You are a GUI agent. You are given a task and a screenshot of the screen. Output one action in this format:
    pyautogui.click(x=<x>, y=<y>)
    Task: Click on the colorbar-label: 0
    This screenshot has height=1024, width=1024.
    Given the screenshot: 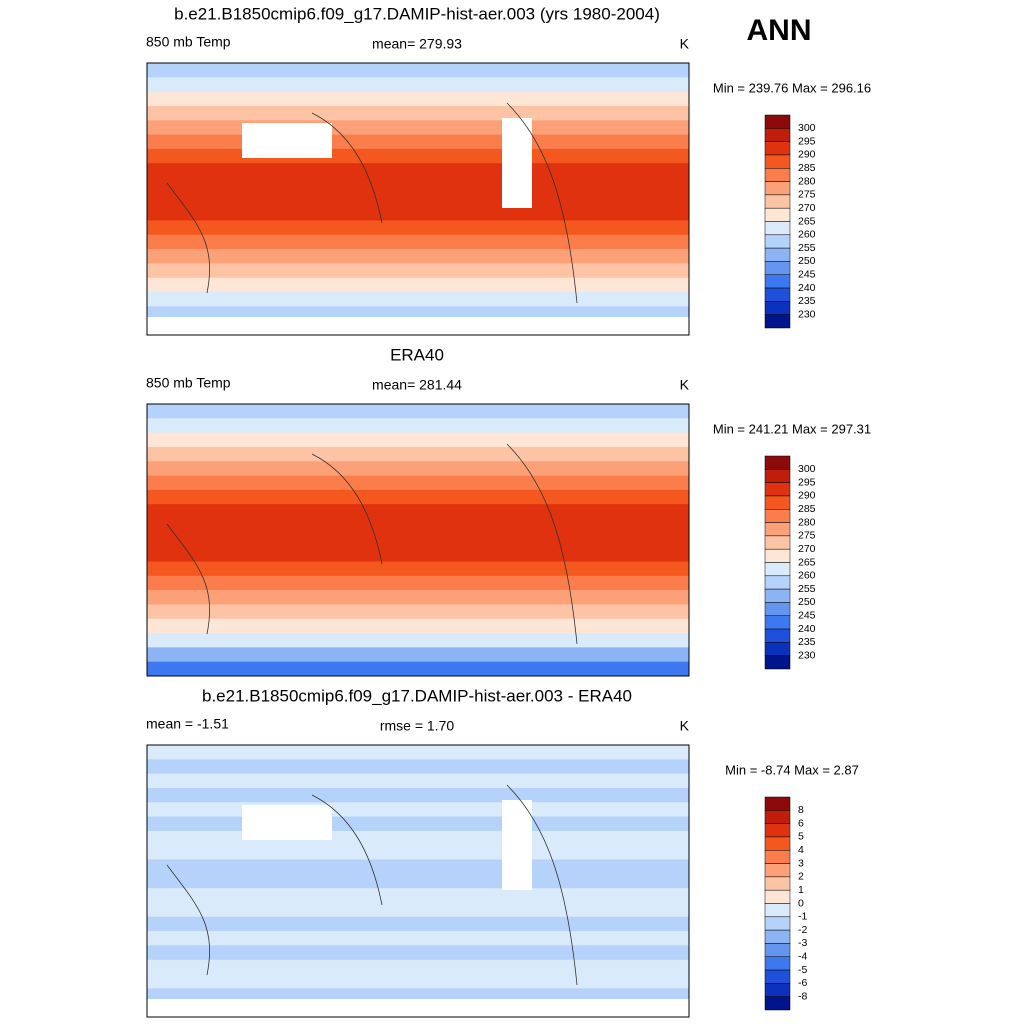 What is the action you would take?
    pyautogui.click(x=801, y=903)
    